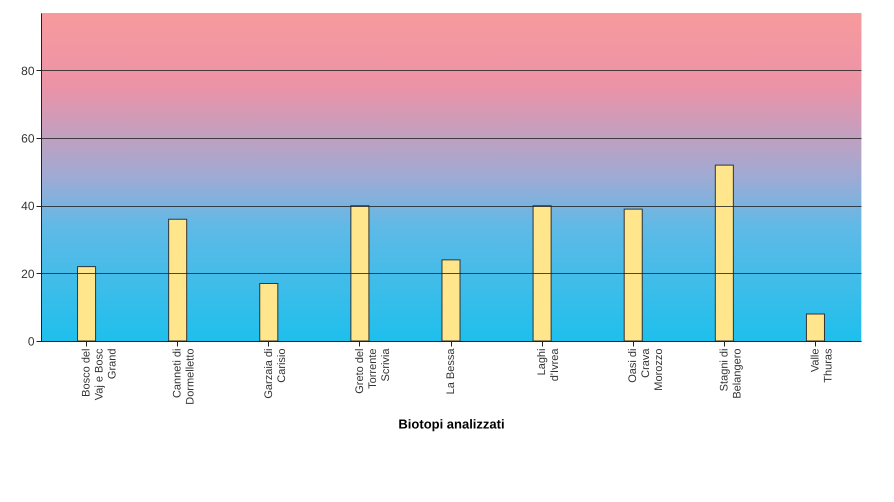 This screenshot has height=502, width=894. What do you see at coordinates (731, 373) in the screenshot?
I see `x-tick-label: Stagni di Belangero` at bounding box center [731, 373].